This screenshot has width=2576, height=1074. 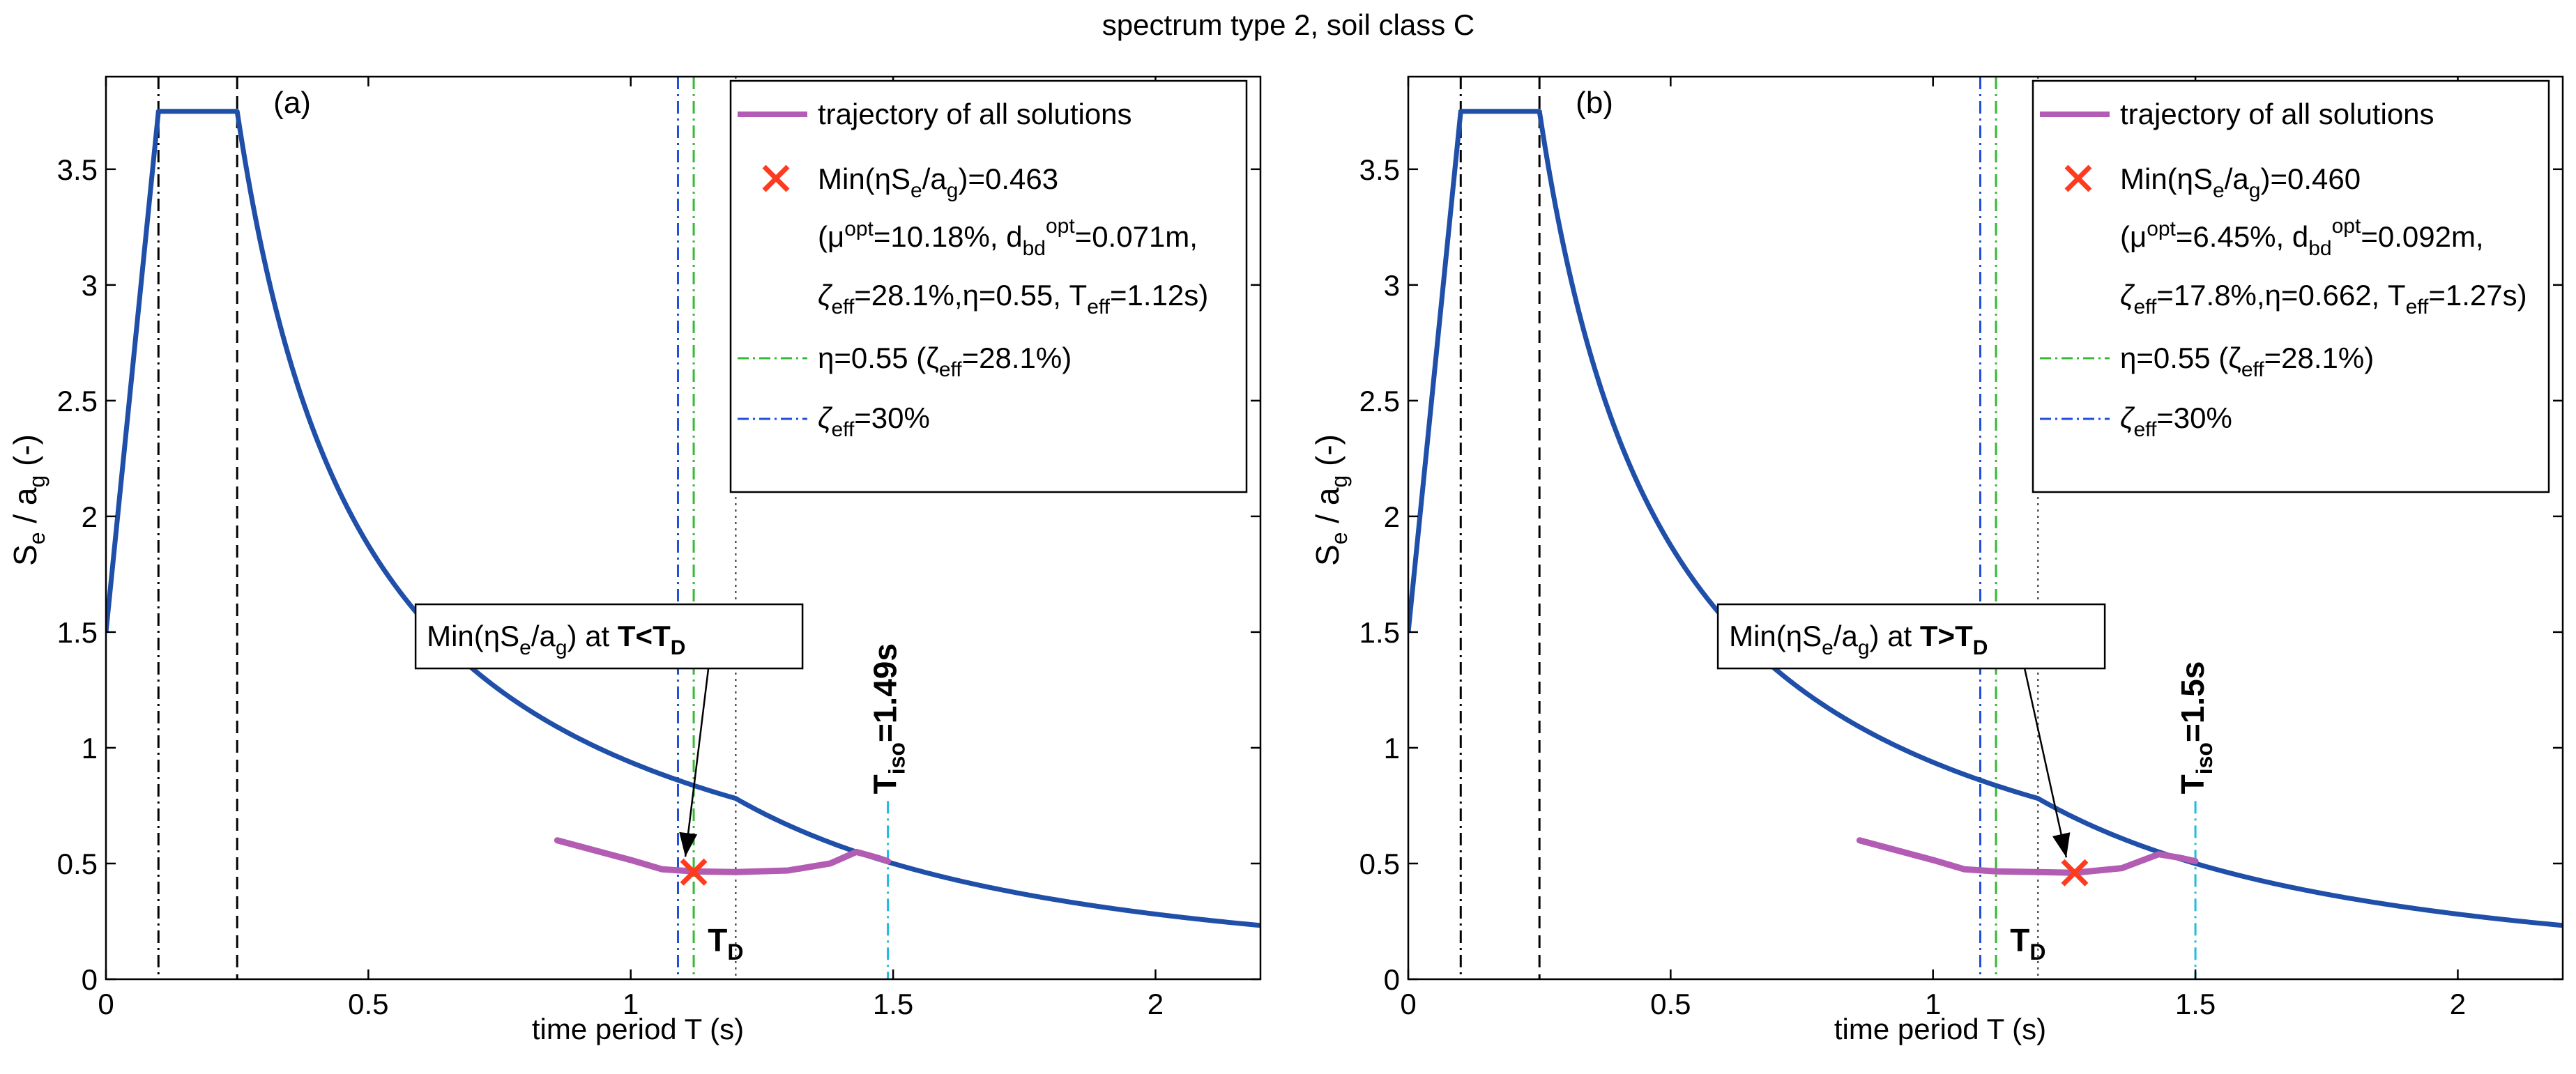 What do you see at coordinates (938, 182) in the screenshot?
I see `legend-min-label: Min(ηSe/ag)=0.463` at bounding box center [938, 182].